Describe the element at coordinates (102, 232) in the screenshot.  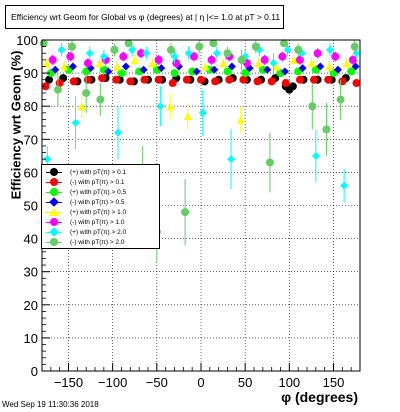
I see `legend-entry: (+) with pT(π) > 2.0` at that location.